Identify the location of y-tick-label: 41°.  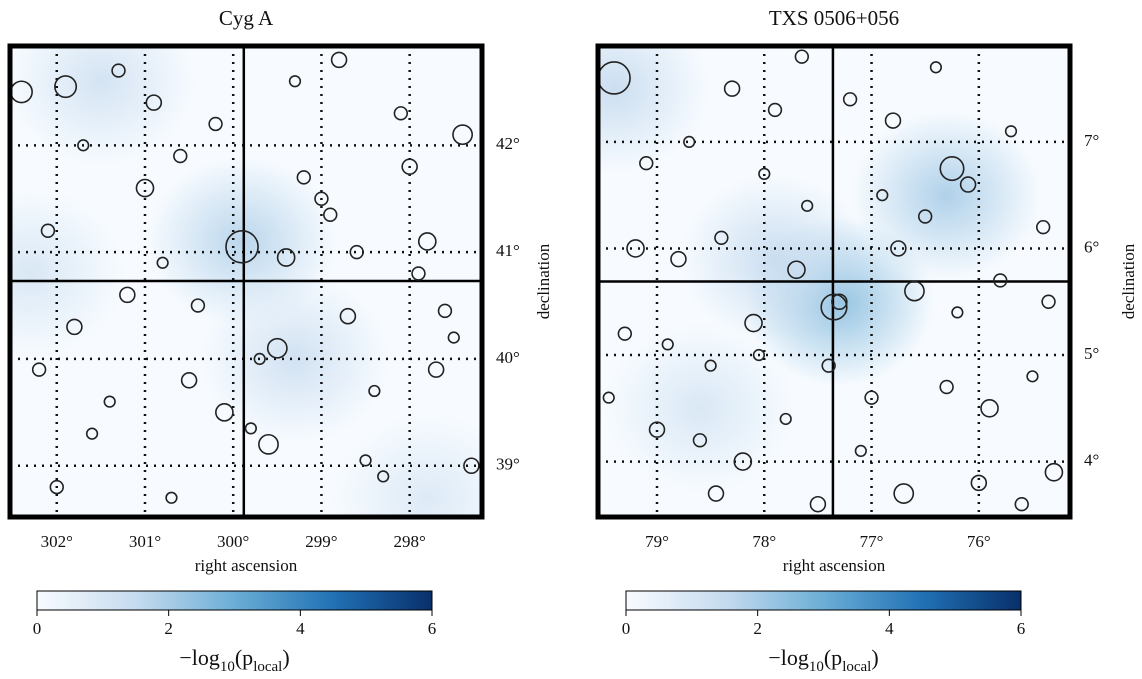
(508, 250).